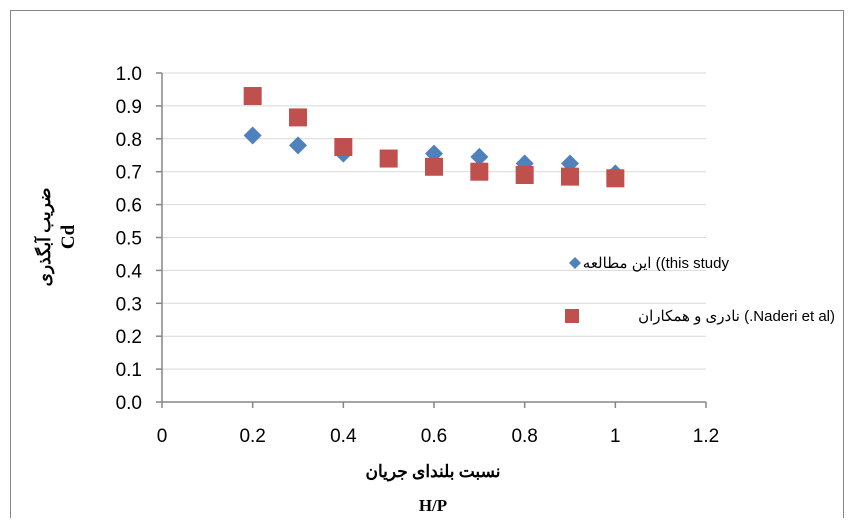 The image size is (854, 523). What do you see at coordinates (129, 140) in the screenshot?
I see `y-tick-label-8: 0.8` at bounding box center [129, 140].